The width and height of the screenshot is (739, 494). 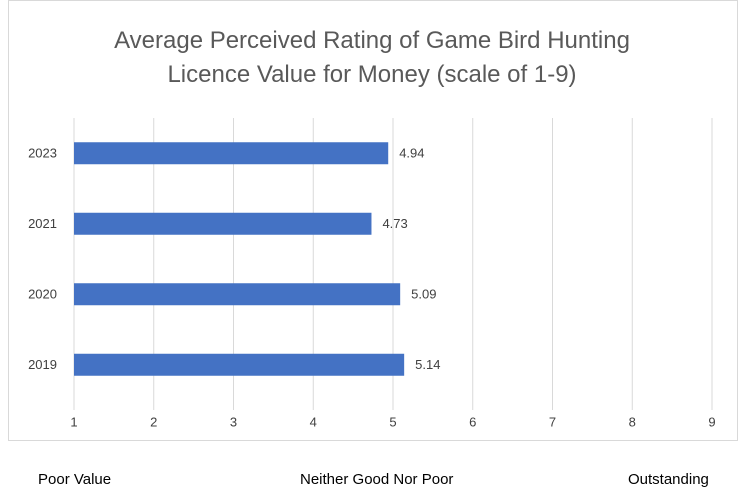 I want to click on y-tick-label: 2020, so click(x=42, y=294).